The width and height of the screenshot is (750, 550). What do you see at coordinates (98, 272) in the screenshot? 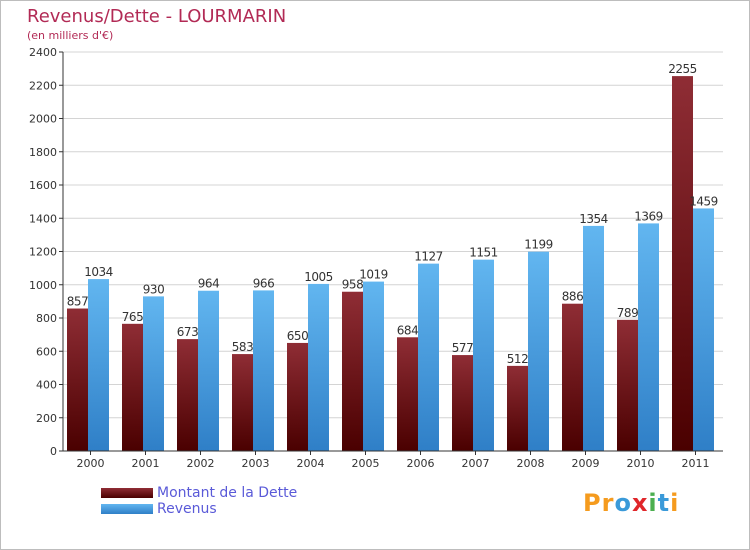
I see `data-label-revenus: 1034` at bounding box center [98, 272].